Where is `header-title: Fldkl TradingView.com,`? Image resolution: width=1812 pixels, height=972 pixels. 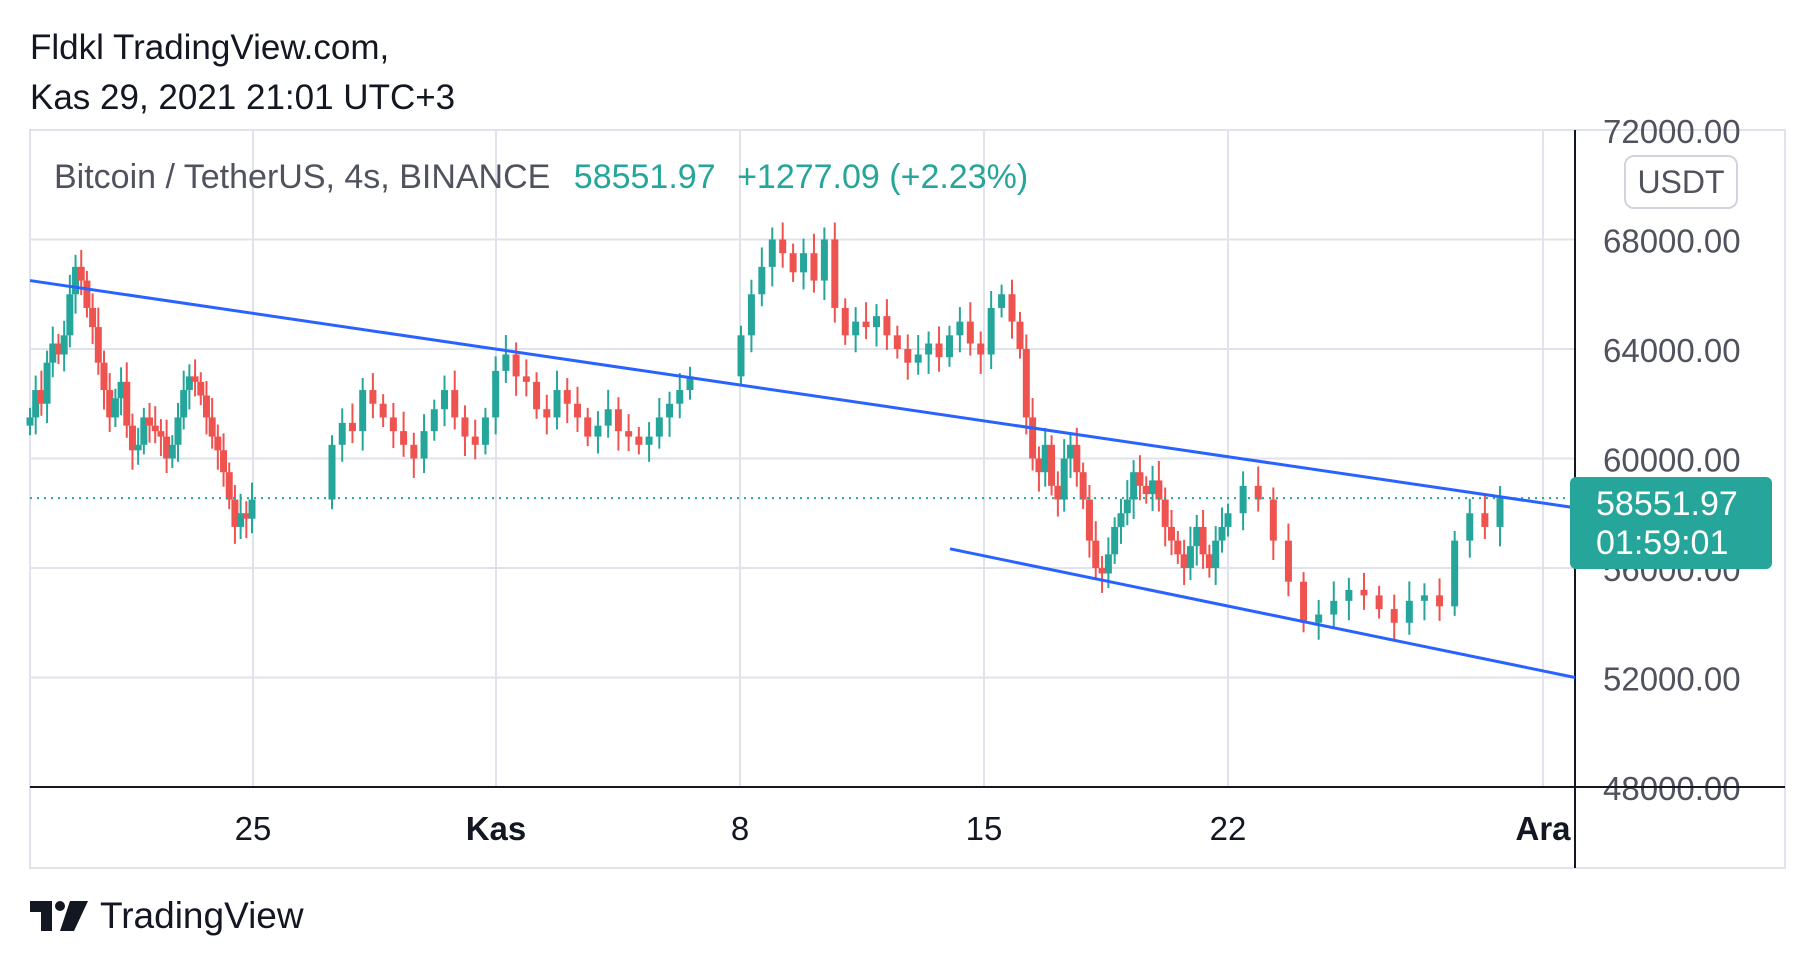 header-title: Fldkl TradingView.com, is located at coordinates (210, 47).